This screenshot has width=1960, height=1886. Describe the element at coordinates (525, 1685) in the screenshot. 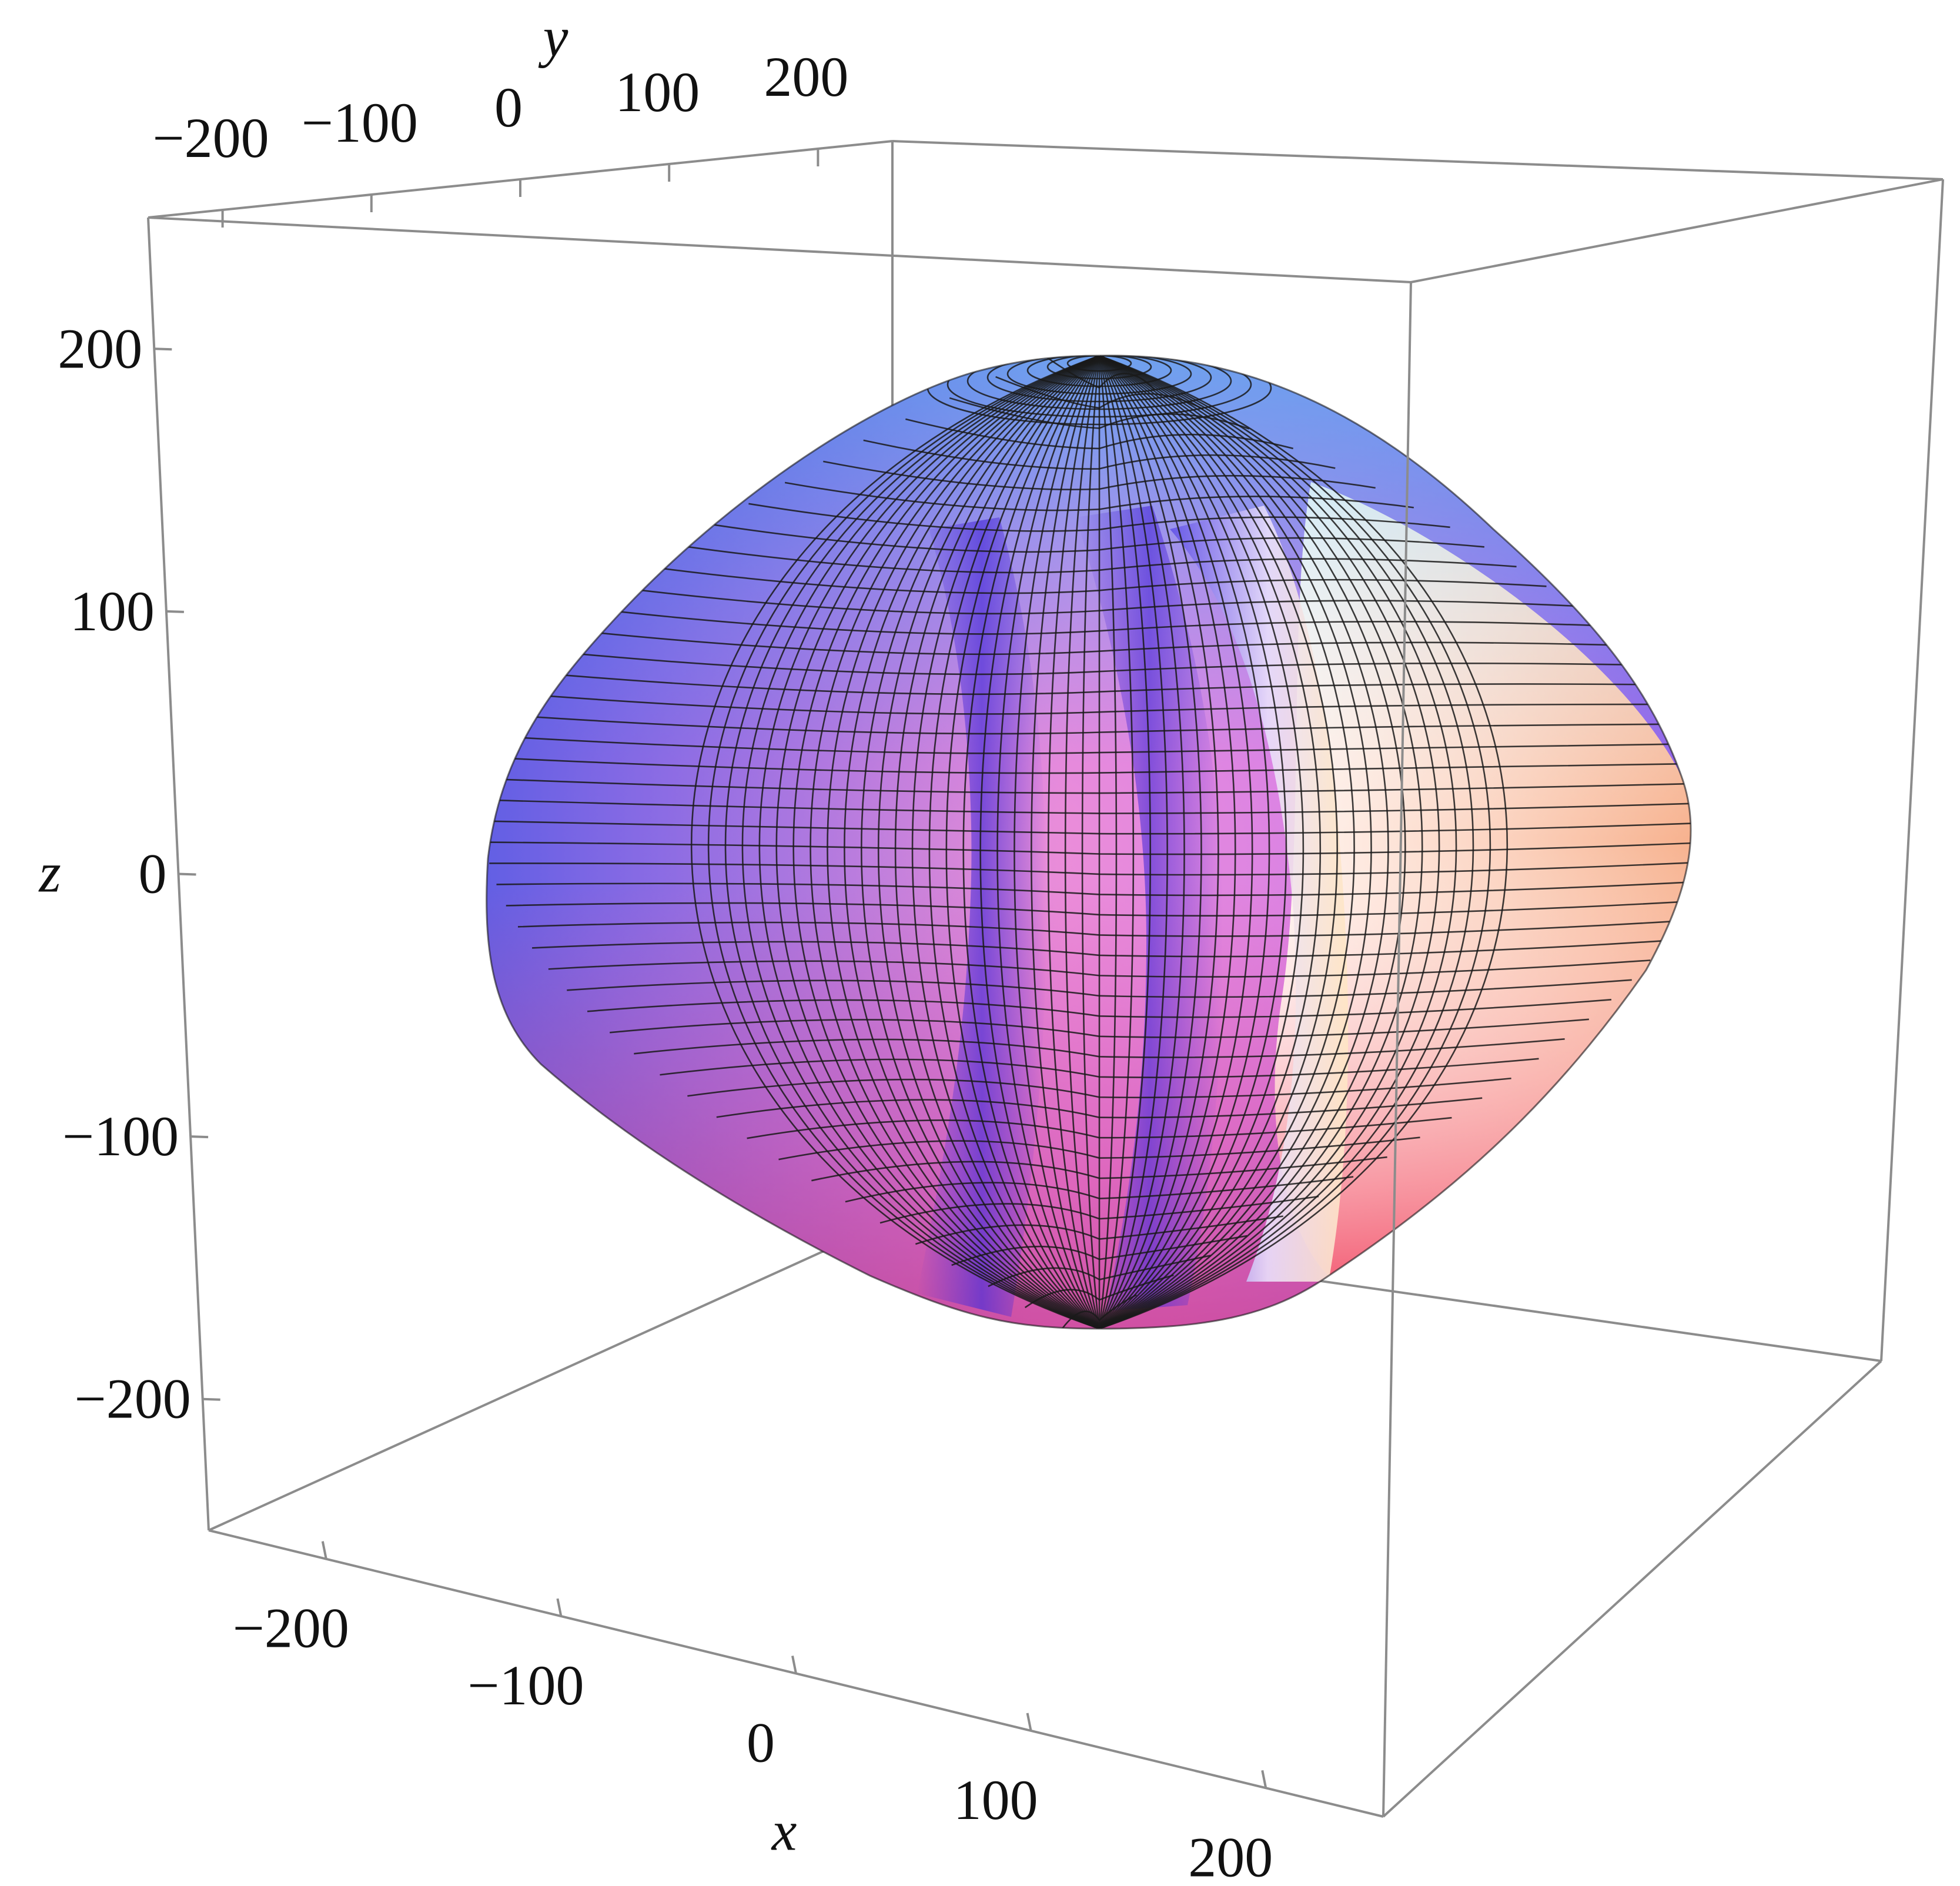

I see `x-tick-label: −100` at that location.